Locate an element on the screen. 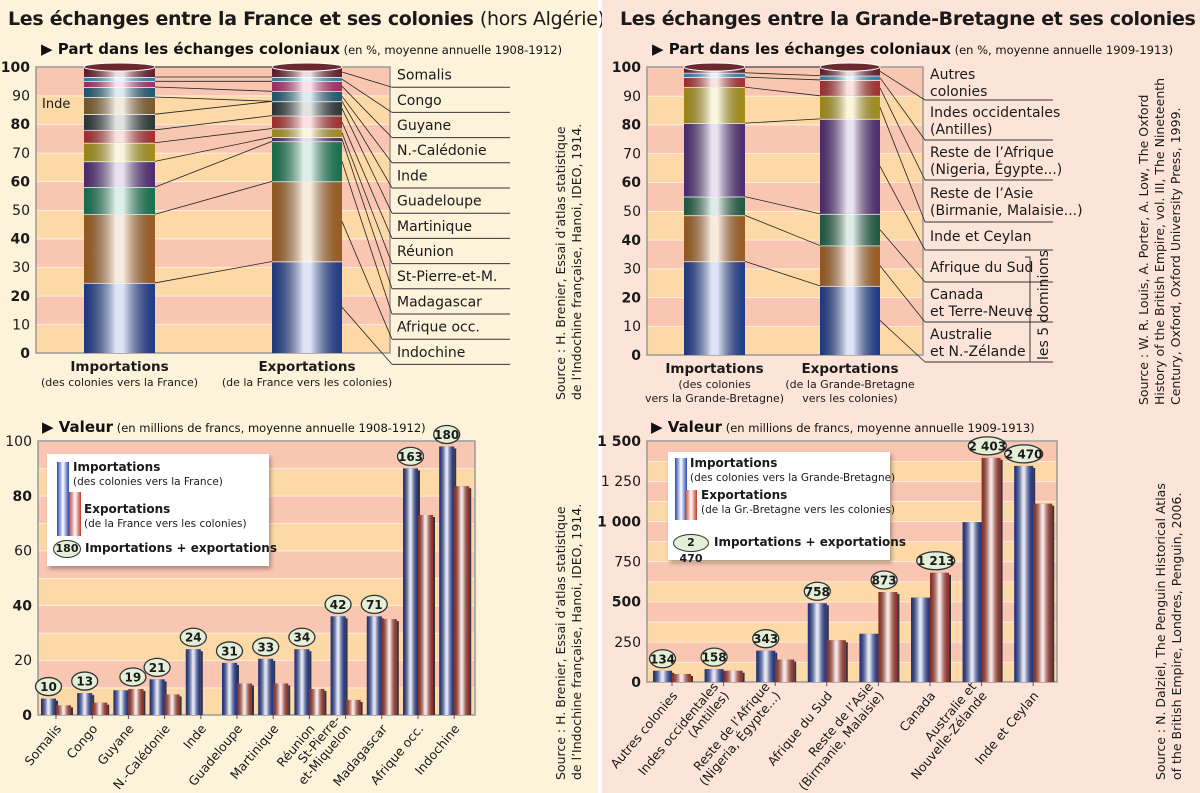 Image resolution: width=1200 pixels, height=793 pixels. category-label-line: Congo is located at coordinates (81, 741).